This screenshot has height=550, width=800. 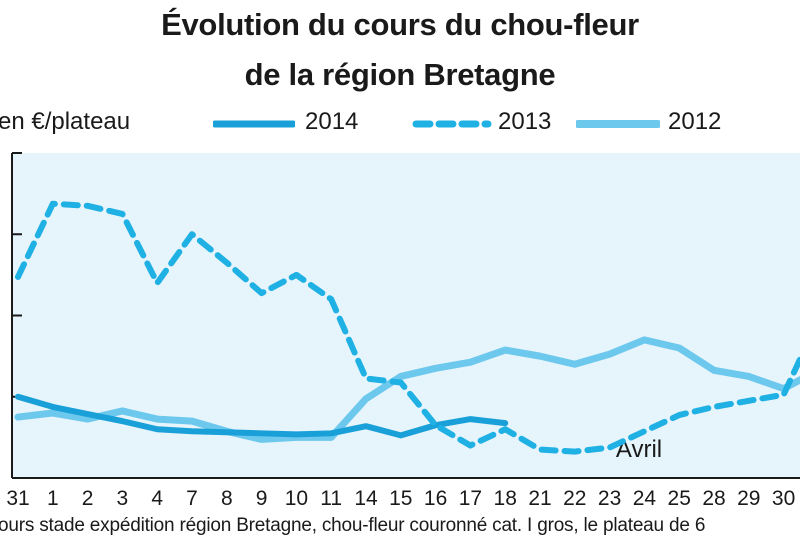 What do you see at coordinates (227, 498) in the screenshot?
I see `x-tick-label: 8` at bounding box center [227, 498].